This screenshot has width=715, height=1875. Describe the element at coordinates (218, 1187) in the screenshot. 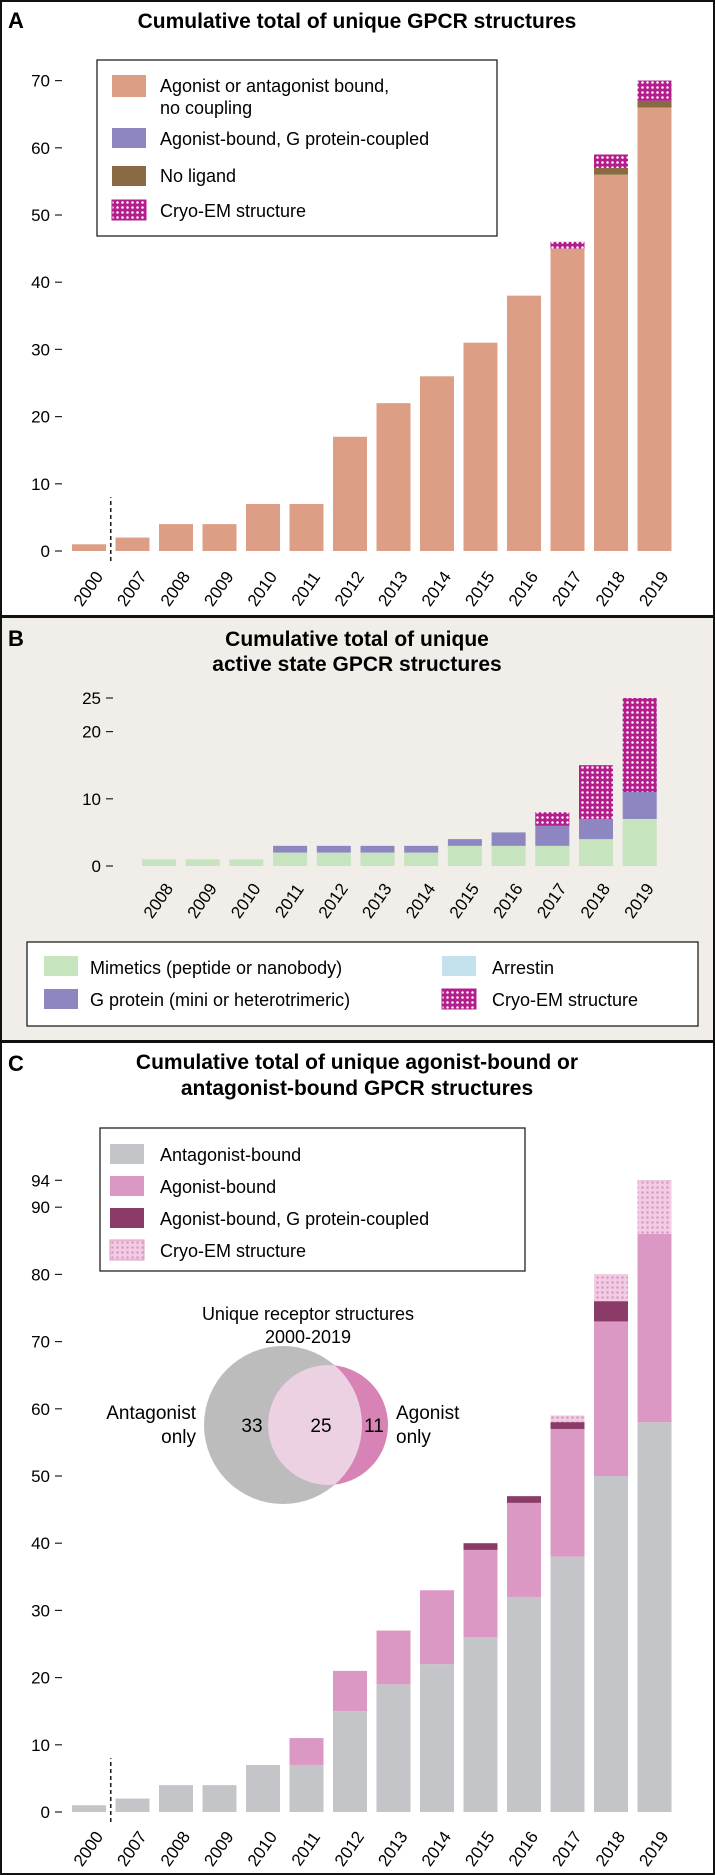

I see `legend-label: Agonist-bound` at that location.